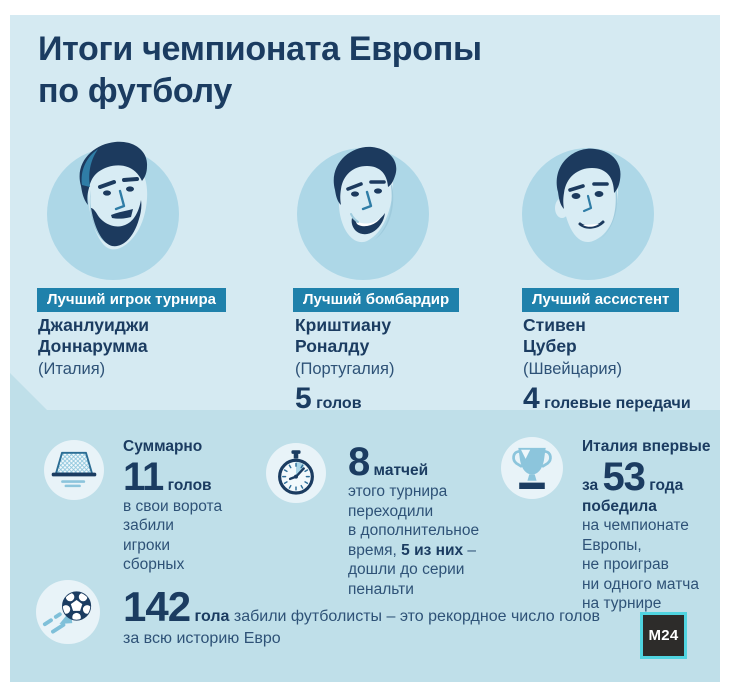 This screenshot has width=730, height=692. What do you see at coordinates (399, 470) in the screenshot?
I see `stat-number-label: матчей` at bounding box center [399, 470].